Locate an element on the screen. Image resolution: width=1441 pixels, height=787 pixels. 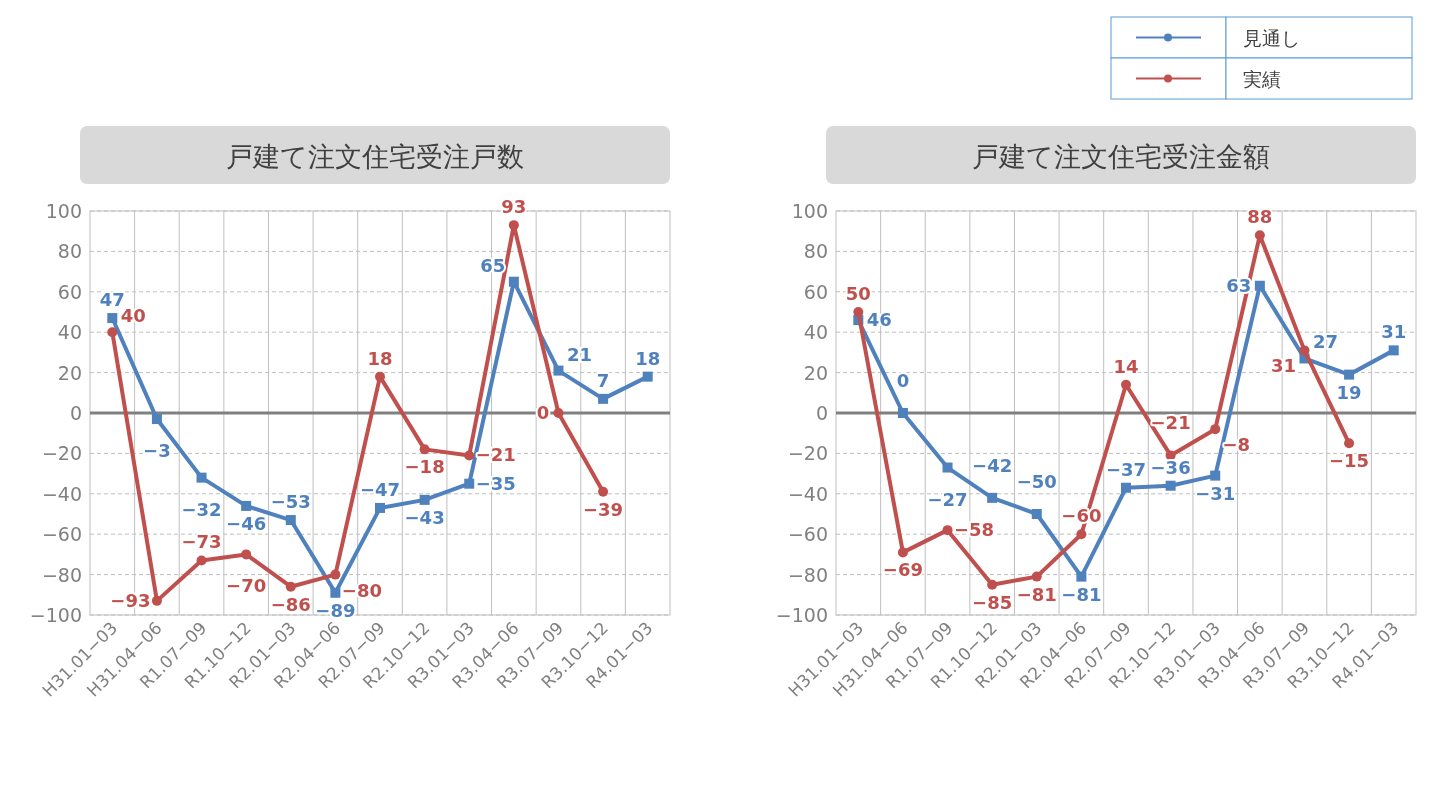
data-label: −73 is located at coordinates (201, 542).